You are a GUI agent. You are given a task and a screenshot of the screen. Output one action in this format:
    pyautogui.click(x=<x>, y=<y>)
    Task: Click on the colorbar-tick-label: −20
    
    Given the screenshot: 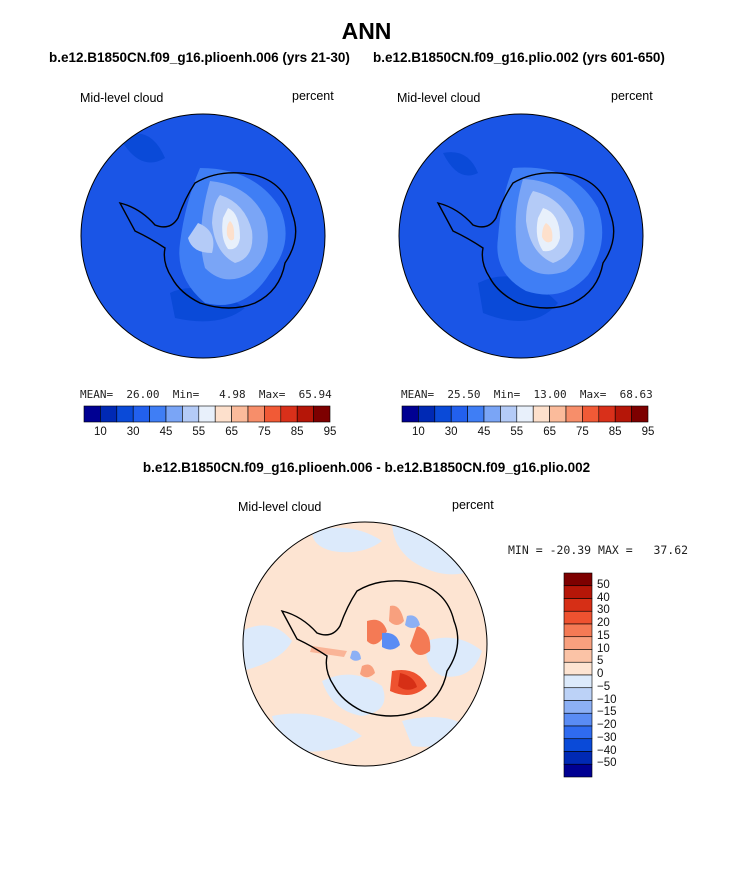 What is the action you would take?
    pyautogui.click(x=607, y=725)
    